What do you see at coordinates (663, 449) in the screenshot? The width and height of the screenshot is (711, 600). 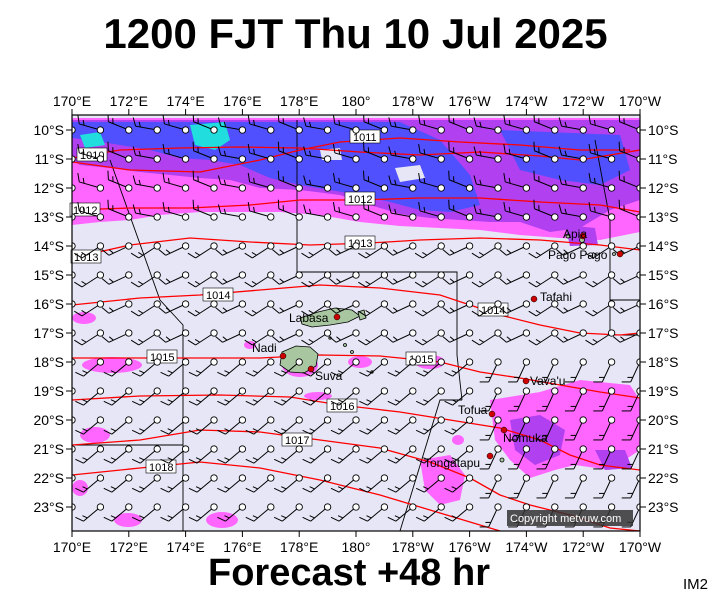 I see `latitude-label: 21°S` at bounding box center [663, 449].